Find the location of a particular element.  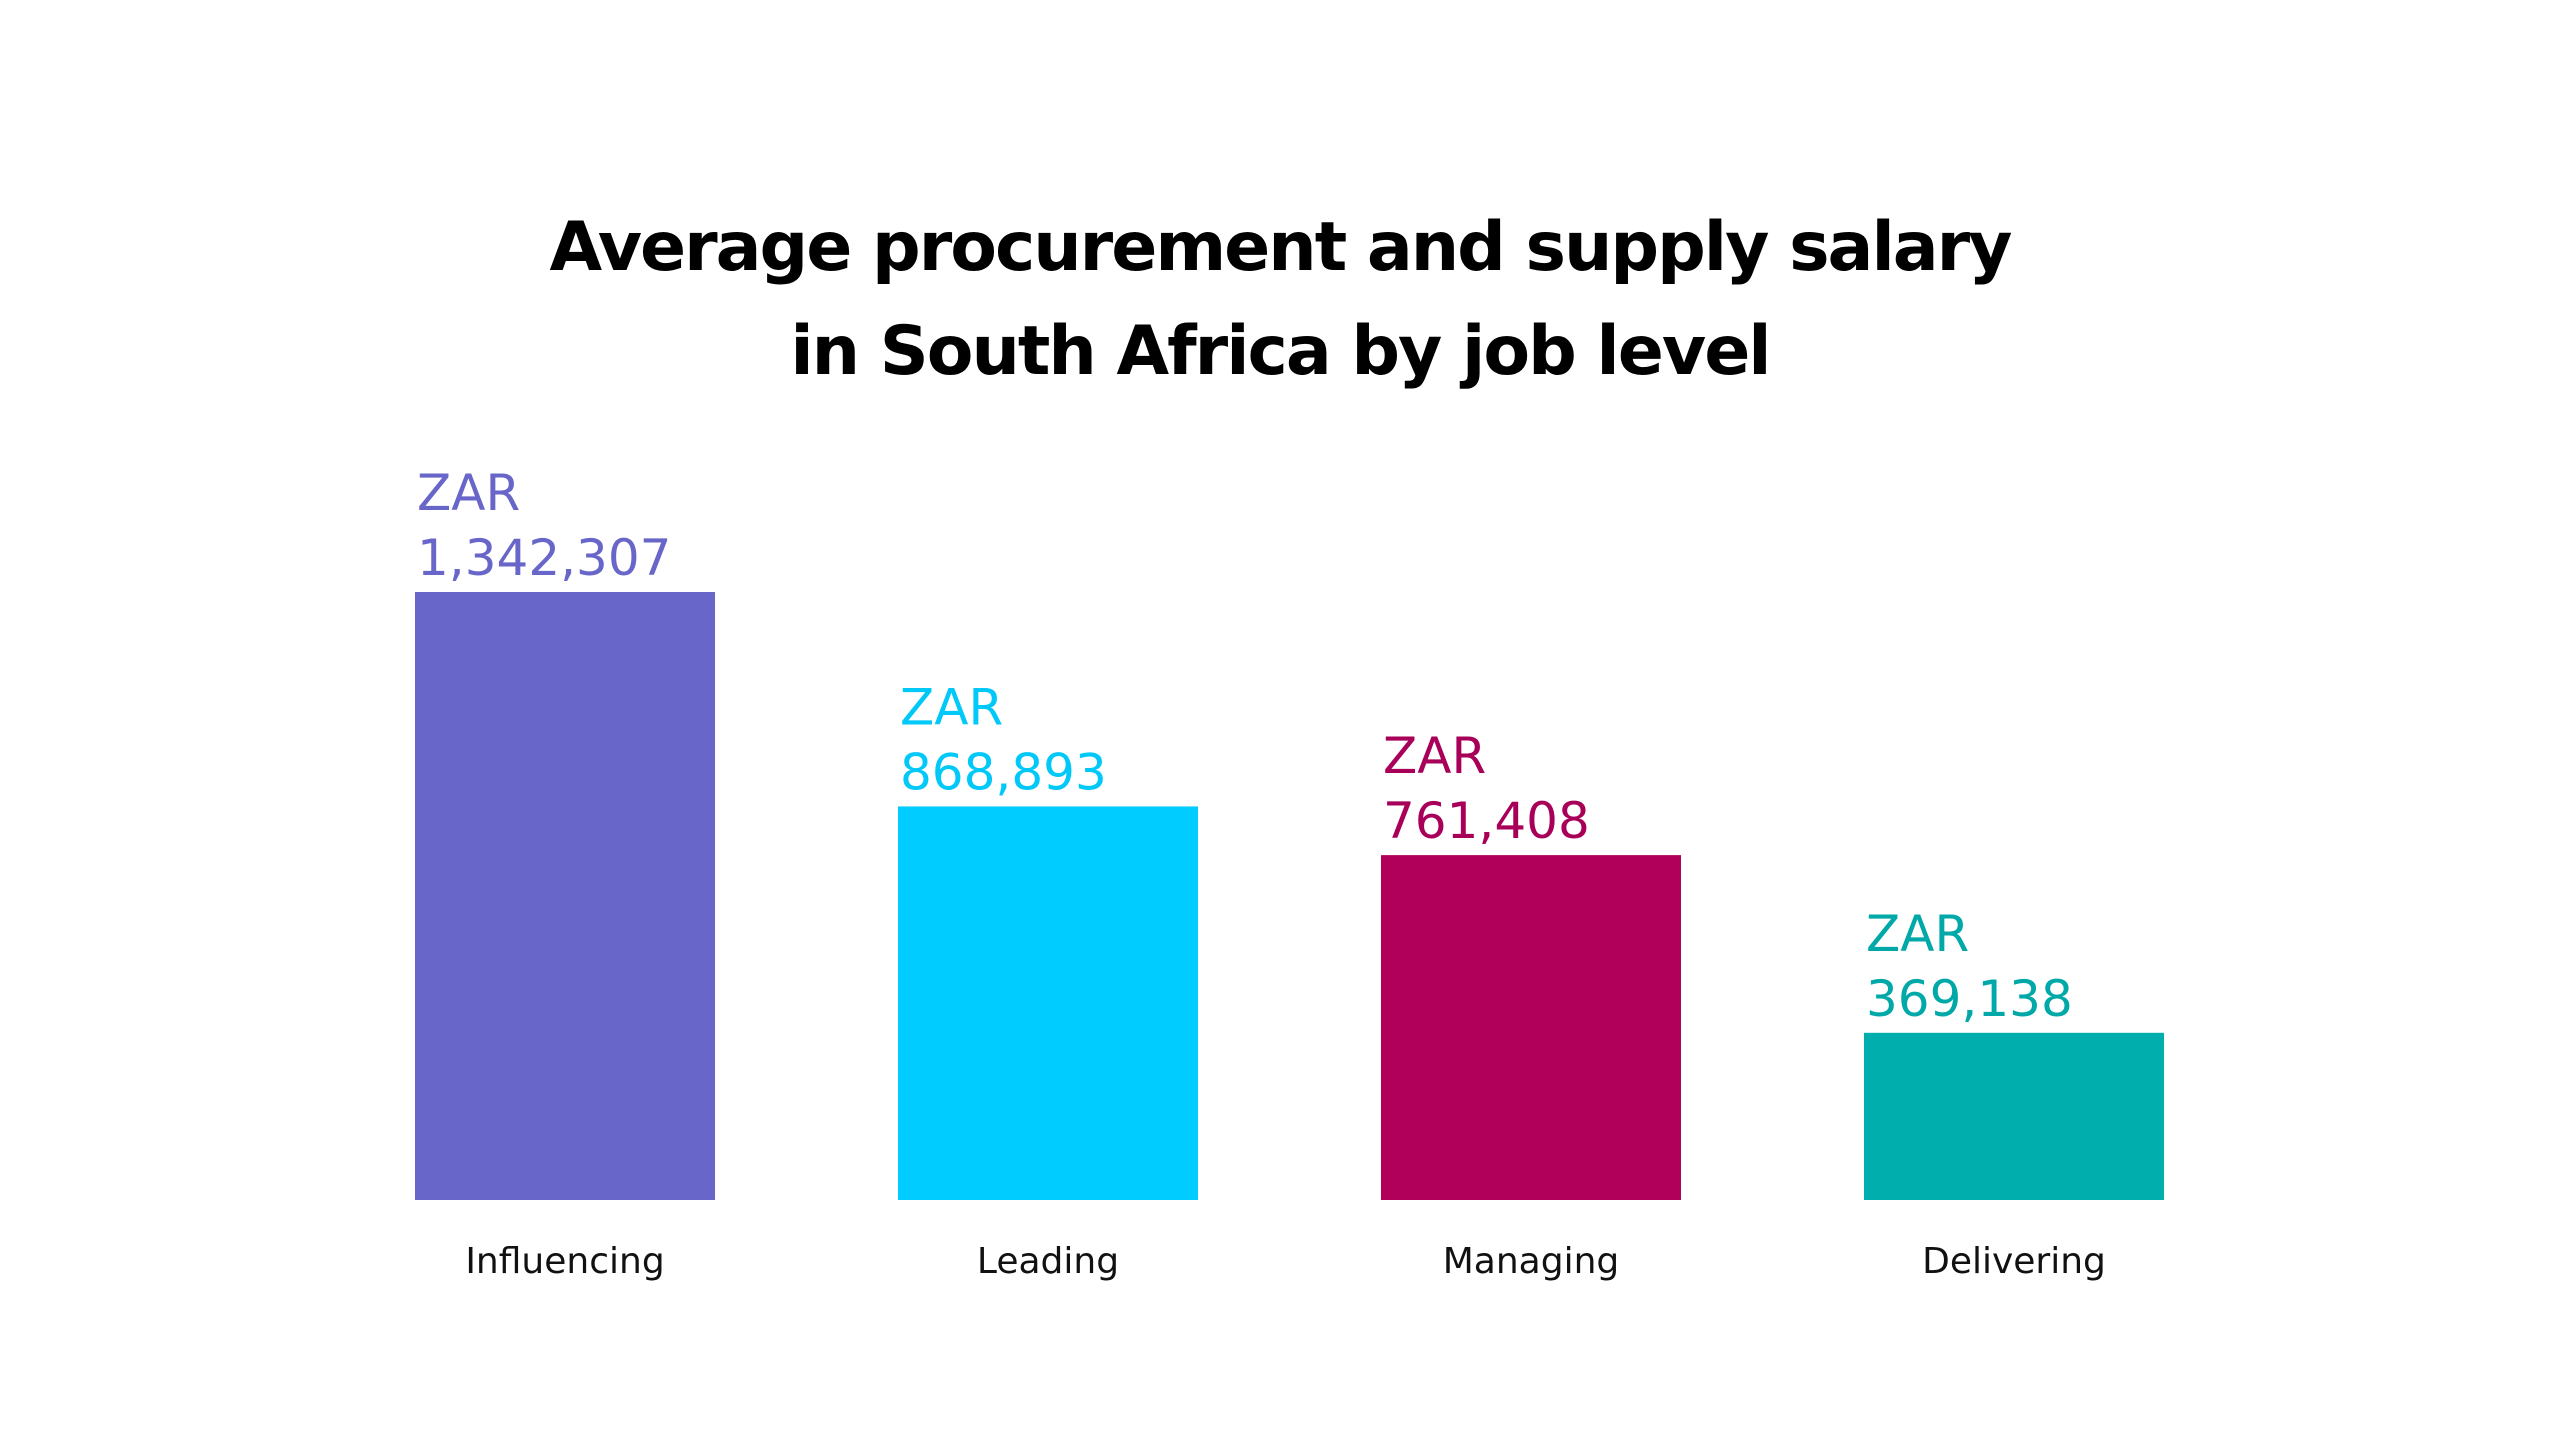

bar-leading is located at coordinates (1048, 1003).